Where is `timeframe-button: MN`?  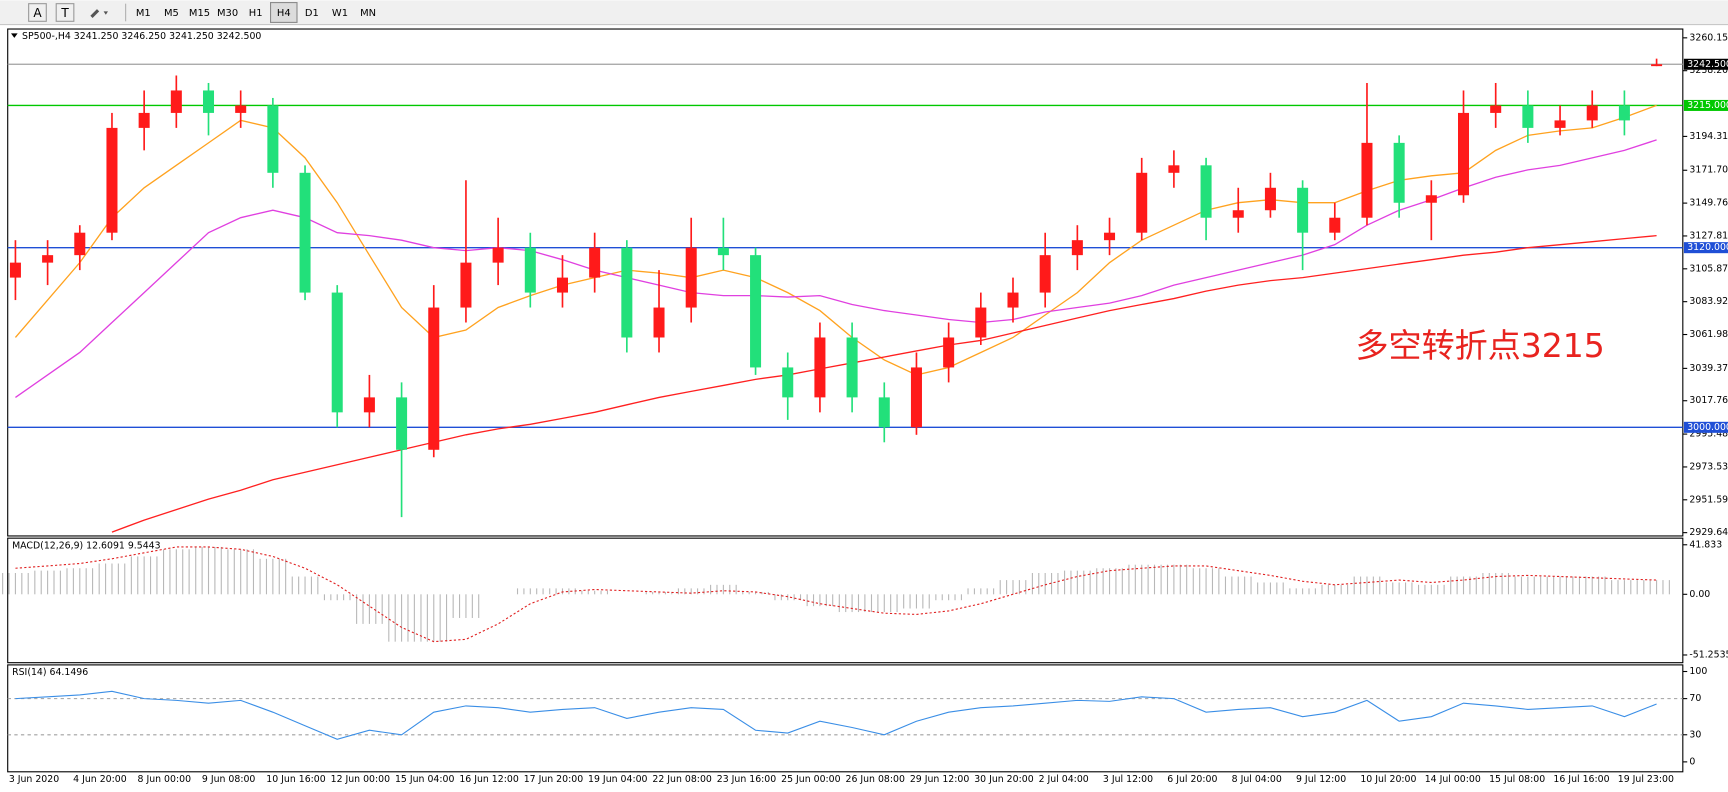 timeframe-button: MN is located at coordinates (368, 13).